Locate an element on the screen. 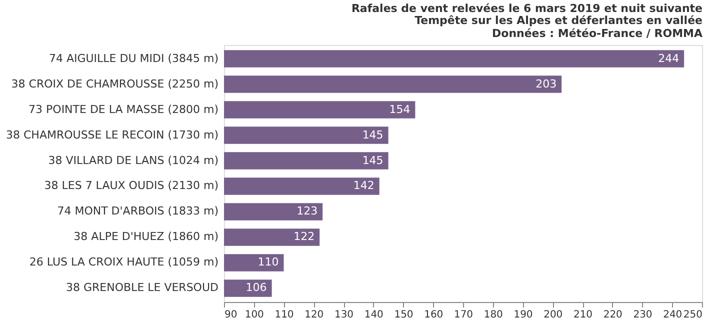 The height and width of the screenshot is (322, 715). chart-title: Rafales de vent relevées le 6 mars 2019 et nuit suivante is located at coordinates (526, 8).